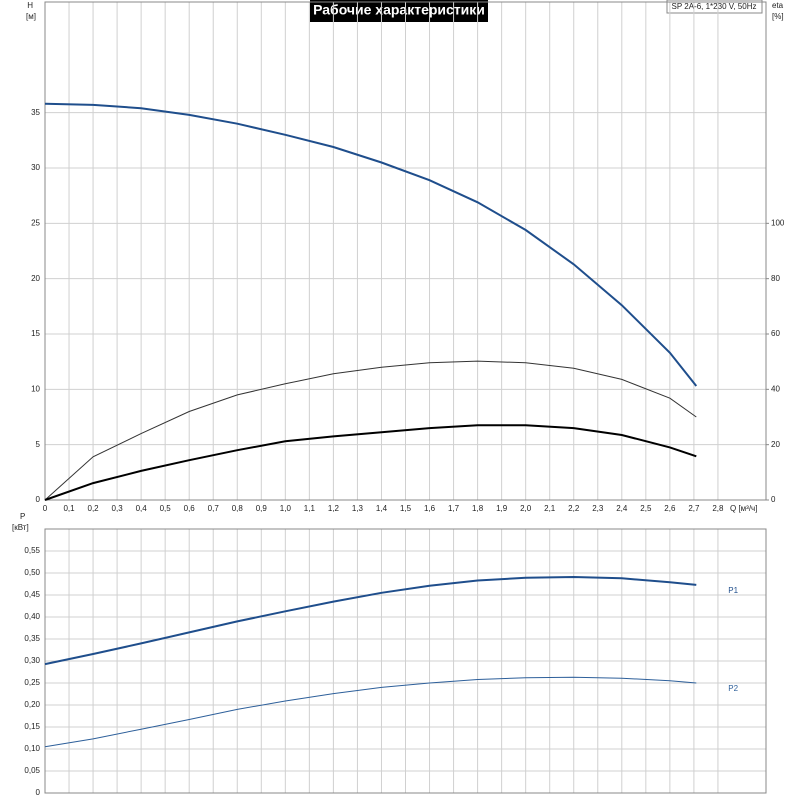 The height and width of the screenshot is (800, 800). Describe the element at coordinates (214, 508) in the screenshot. I see `x-tick-label: 0,7` at that location.